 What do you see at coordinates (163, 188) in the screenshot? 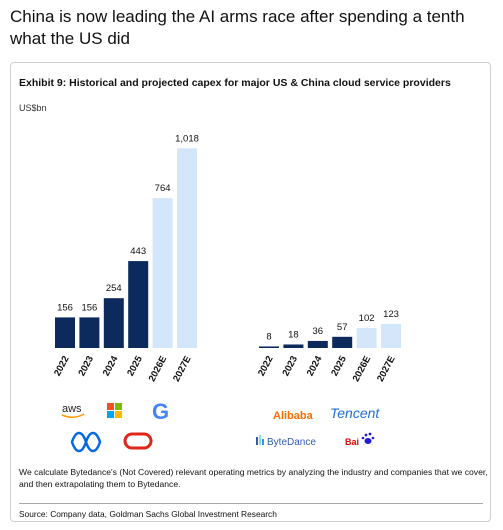
I see `value-label: 764` at bounding box center [163, 188].